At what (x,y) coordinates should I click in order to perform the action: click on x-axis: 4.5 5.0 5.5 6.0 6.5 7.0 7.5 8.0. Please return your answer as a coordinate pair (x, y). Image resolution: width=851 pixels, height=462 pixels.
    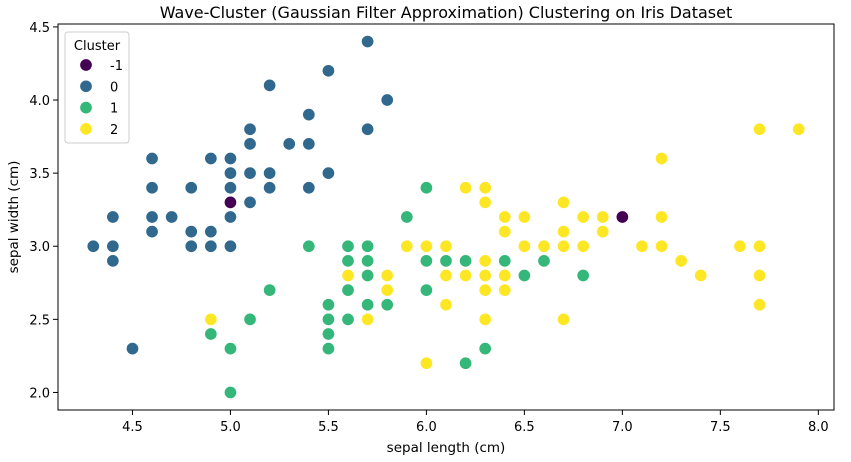
    Looking at the image, I should click on (475, 422).